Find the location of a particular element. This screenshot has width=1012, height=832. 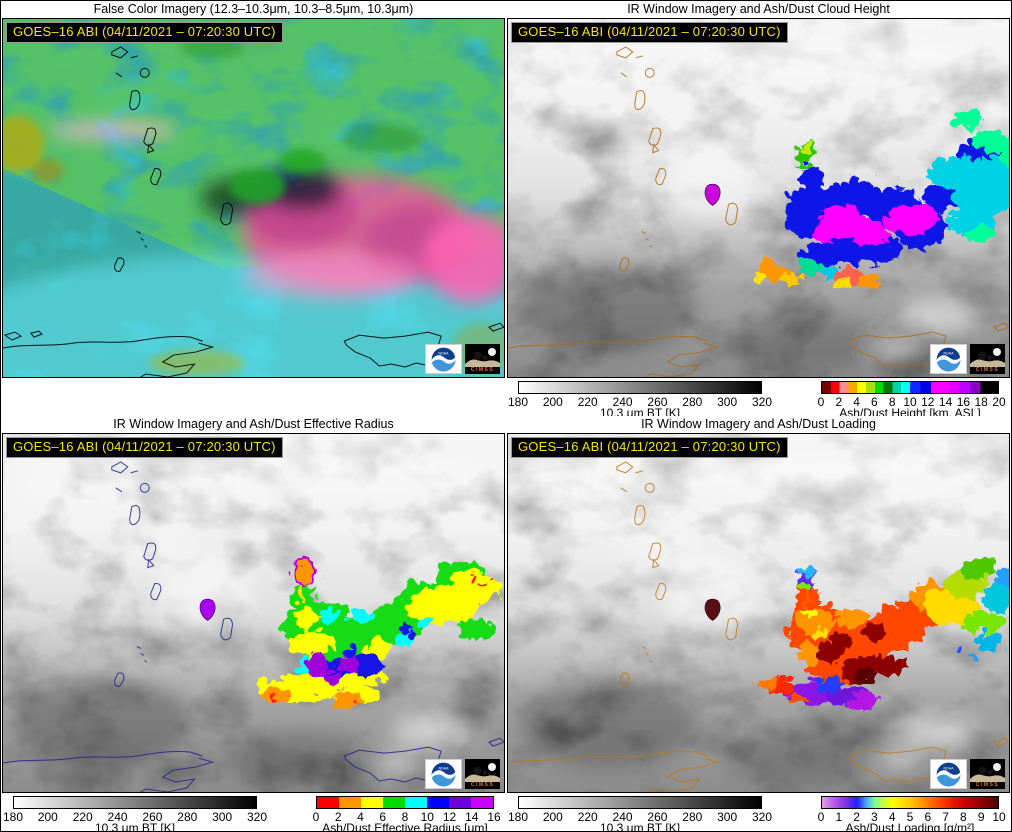

tick-label: 20 is located at coordinates (999, 402).